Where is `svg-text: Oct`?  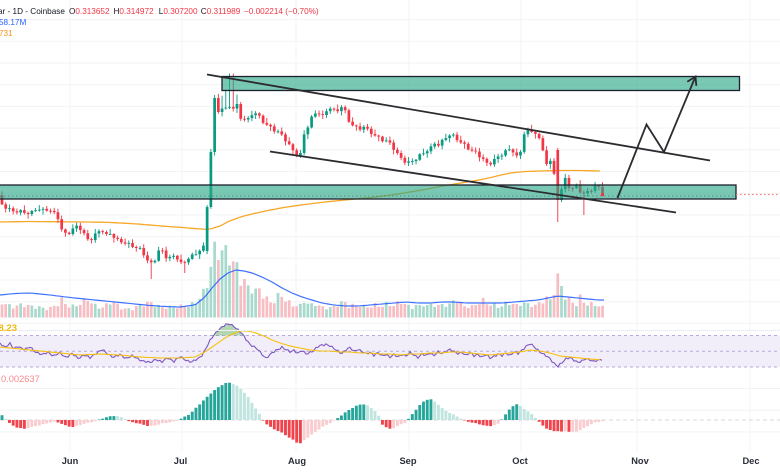 svg-text: Oct is located at coordinates (520, 461).